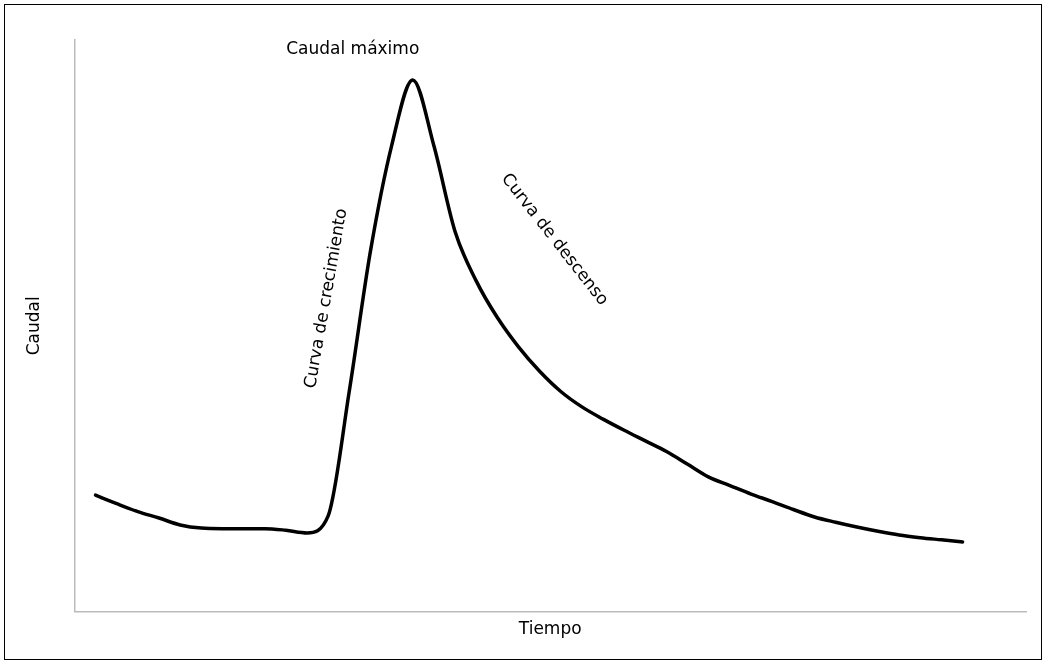 Image resolution: width=1046 pixels, height=664 pixels. What do you see at coordinates (353, 47) in the screenshot?
I see `text: Caudal máximo` at bounding box center [353, 47].